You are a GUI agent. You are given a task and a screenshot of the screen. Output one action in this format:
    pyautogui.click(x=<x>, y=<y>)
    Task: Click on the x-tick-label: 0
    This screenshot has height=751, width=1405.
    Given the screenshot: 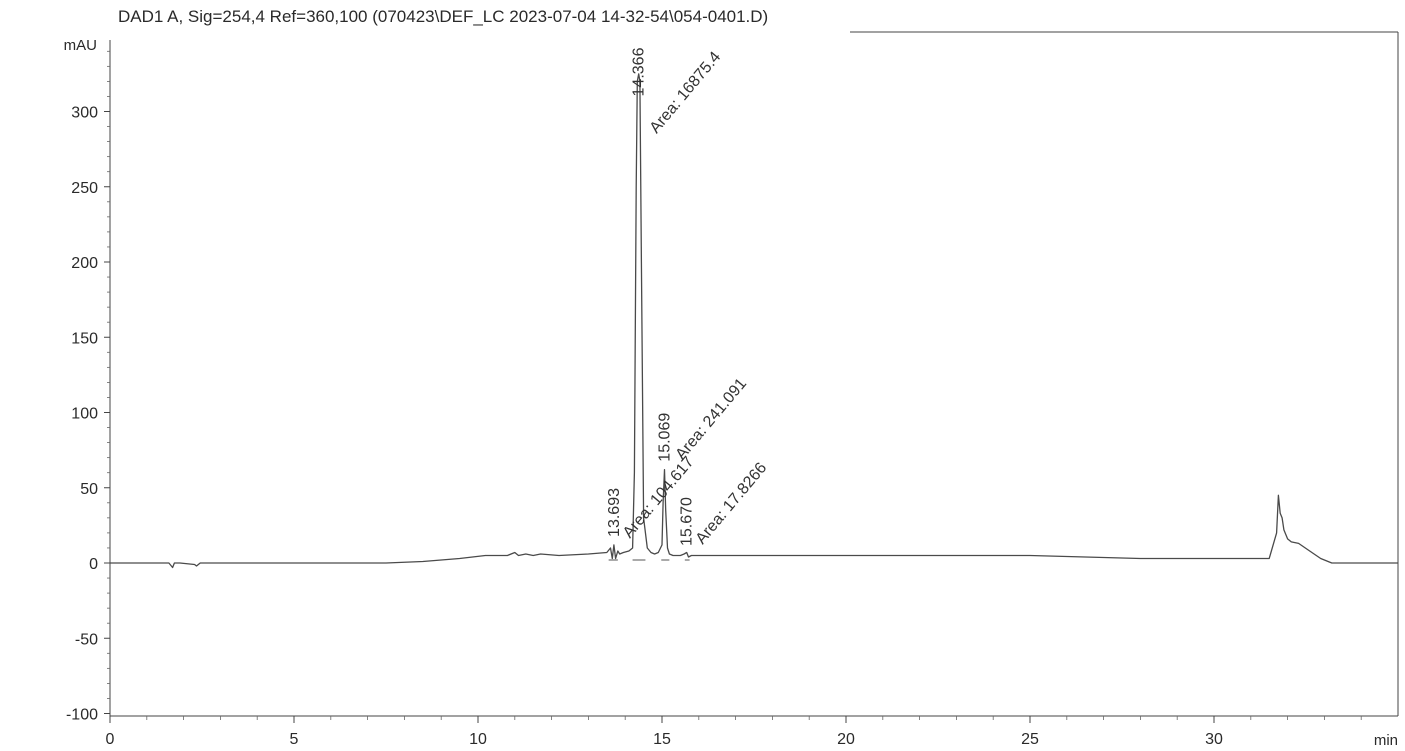 What is the action you would take?
    pyautogui.click(x=110, y=739)
    